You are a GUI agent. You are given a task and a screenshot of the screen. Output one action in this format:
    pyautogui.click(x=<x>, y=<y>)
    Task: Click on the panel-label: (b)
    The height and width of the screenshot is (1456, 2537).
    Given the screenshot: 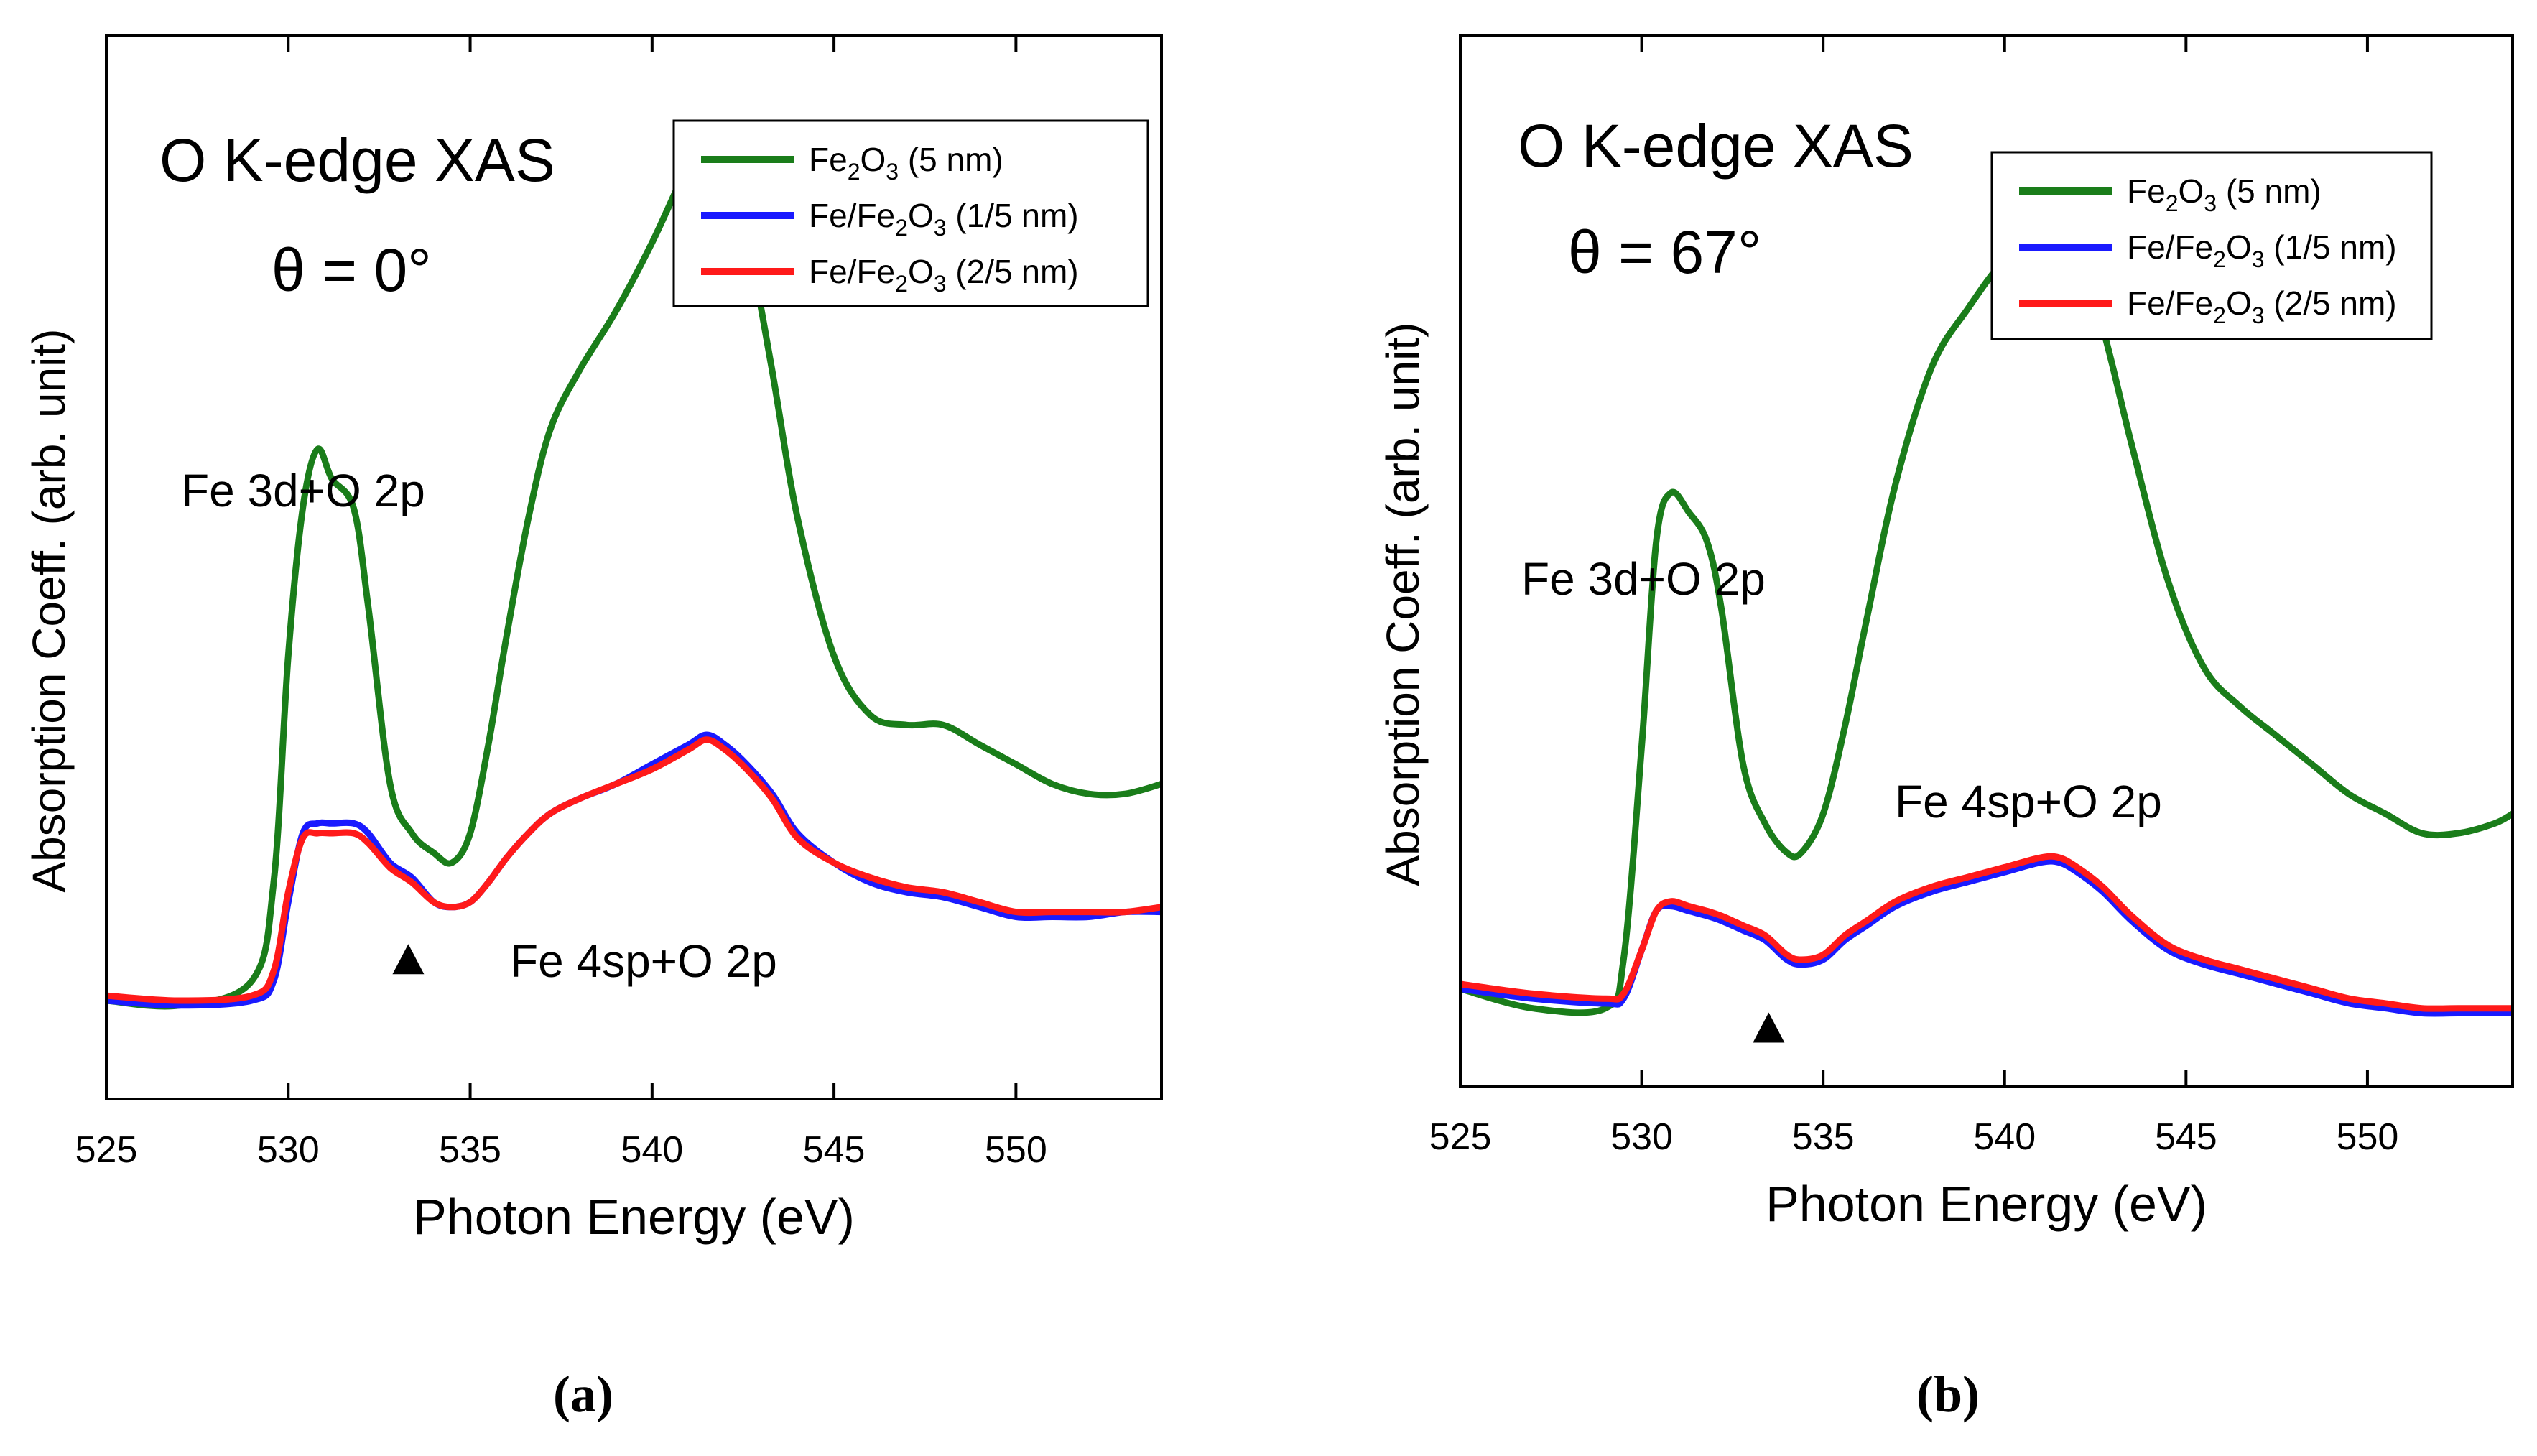 What is the action you would take?
    pyautogui.click(x=1948, y=1394)
    